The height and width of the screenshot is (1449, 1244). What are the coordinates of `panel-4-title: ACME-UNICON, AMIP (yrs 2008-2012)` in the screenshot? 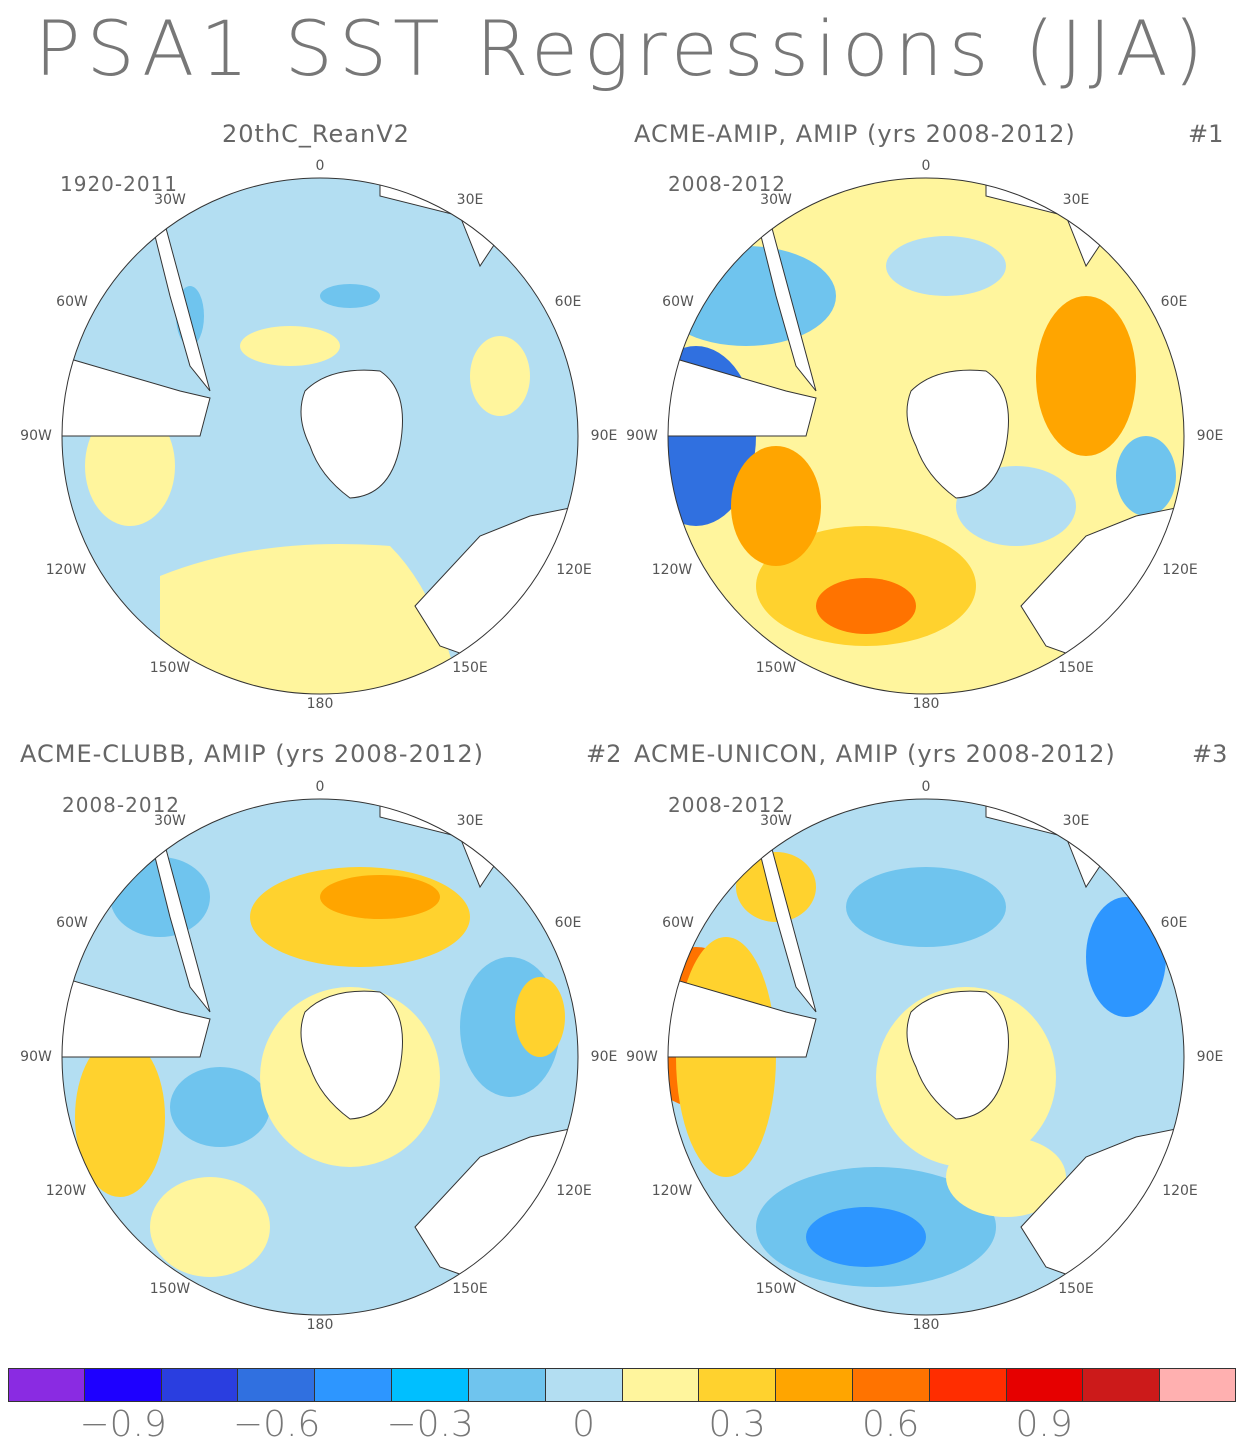 It's located at (875, 754).